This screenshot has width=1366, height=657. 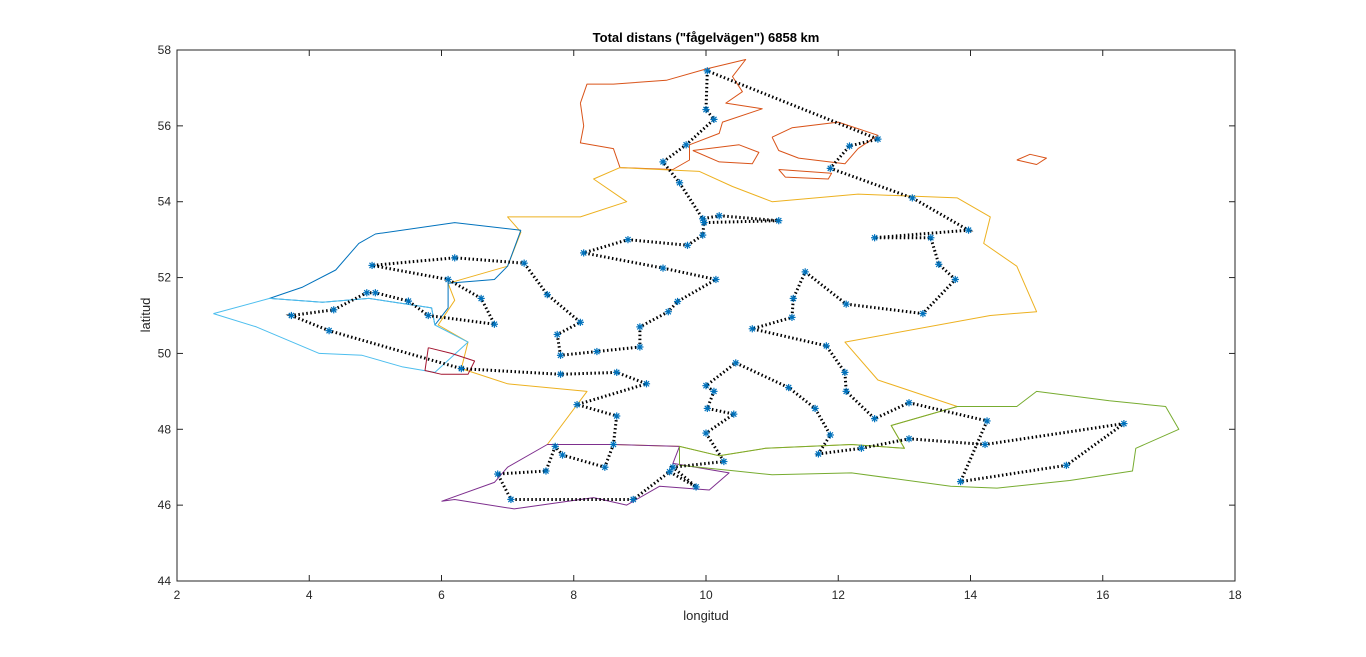 I want to click on y-tick-label: 54, so click(x=165, y=202).